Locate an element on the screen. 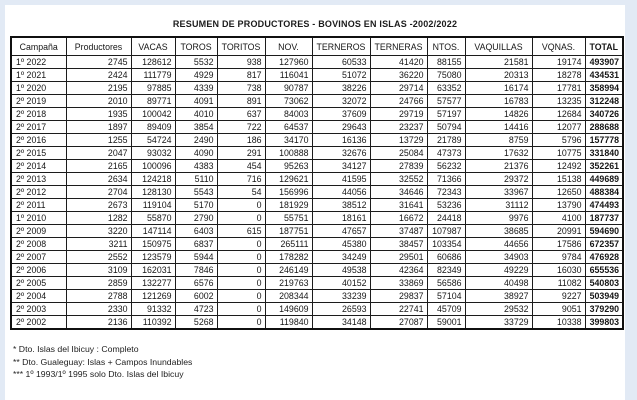  table-cell: 32072 is located at coordinates (341, 101).